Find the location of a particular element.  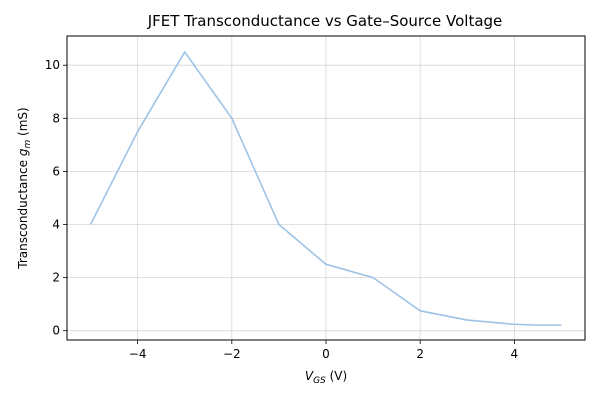

y-axis-label-sub: m is located at coordinates (28, 144).